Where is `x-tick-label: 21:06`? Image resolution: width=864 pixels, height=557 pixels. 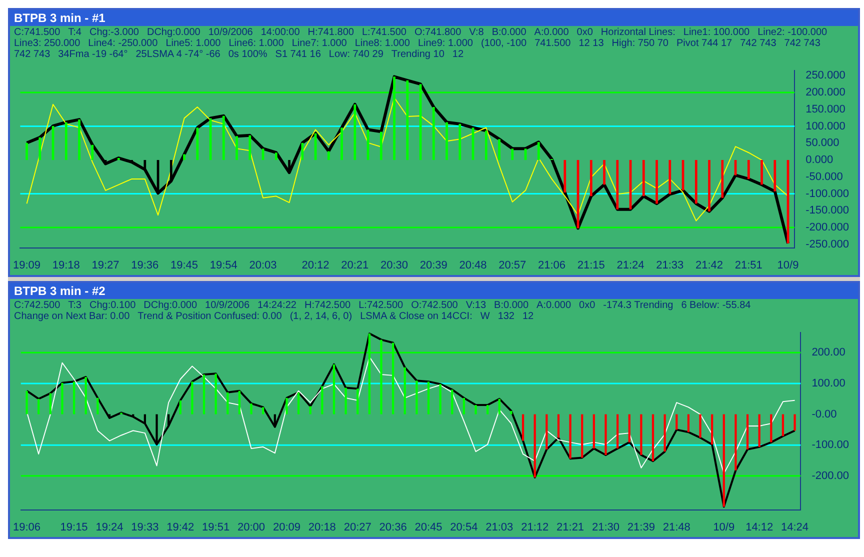
x-tick-label: 21:06 is located at coordinates (552, 265).